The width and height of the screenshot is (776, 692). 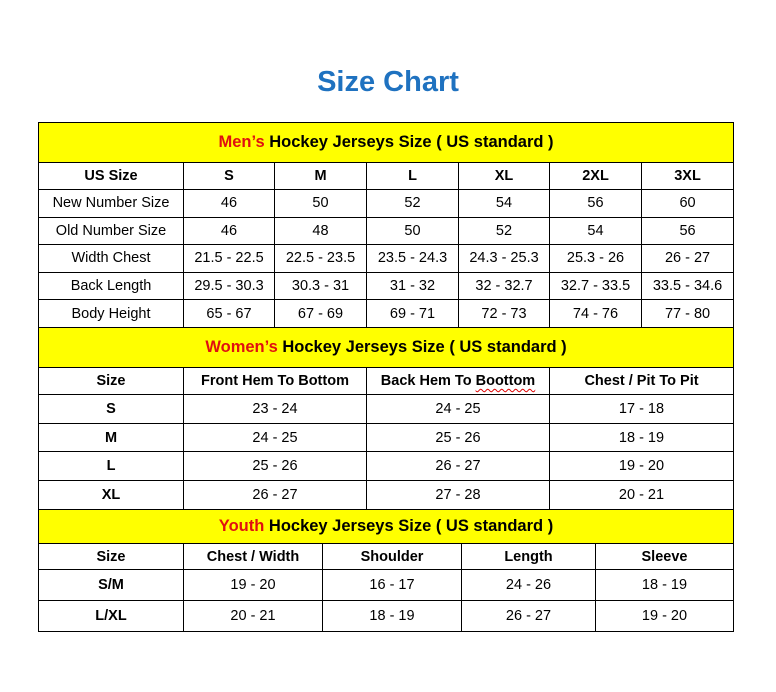 I want to click on men-banner-text: Hockey Jerseys Size ( US standard ), so click(x=409, y=142).